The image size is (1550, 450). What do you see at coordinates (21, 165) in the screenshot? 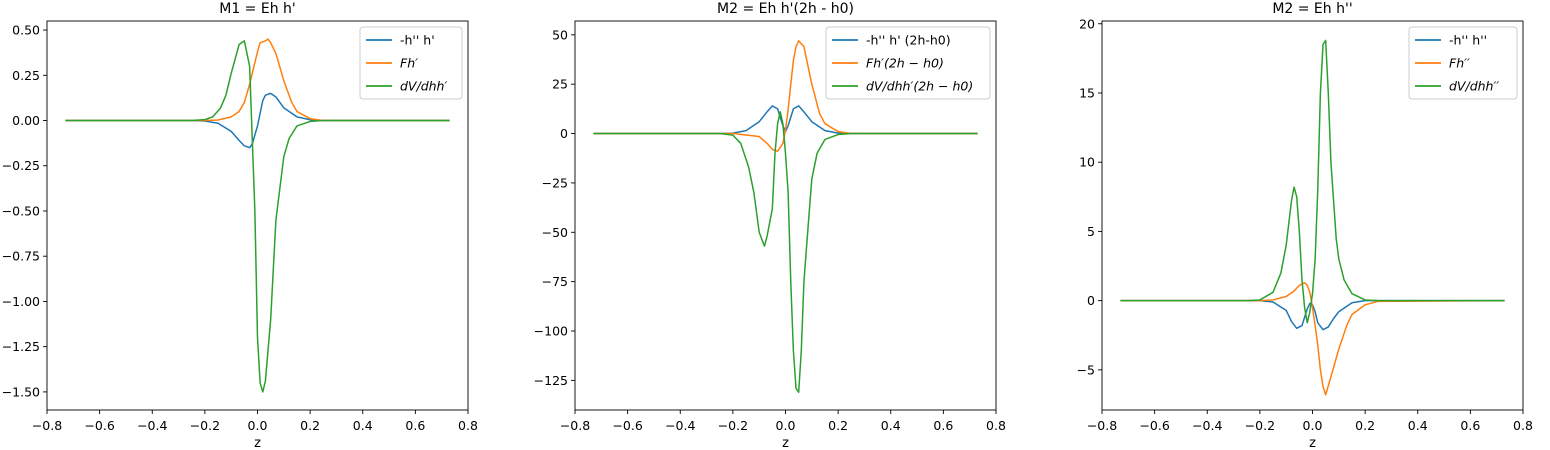
I see `y-tick-label: −0.25` at bounding box center [21, 165].